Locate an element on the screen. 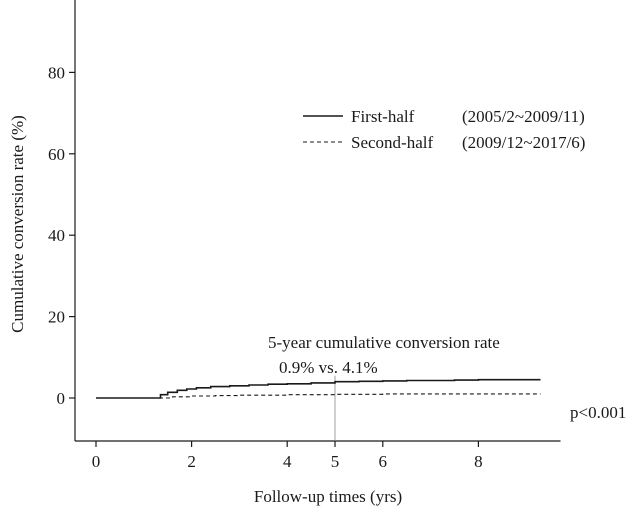  x-tick-label-8: 8 is located at coordinates (478, 461).